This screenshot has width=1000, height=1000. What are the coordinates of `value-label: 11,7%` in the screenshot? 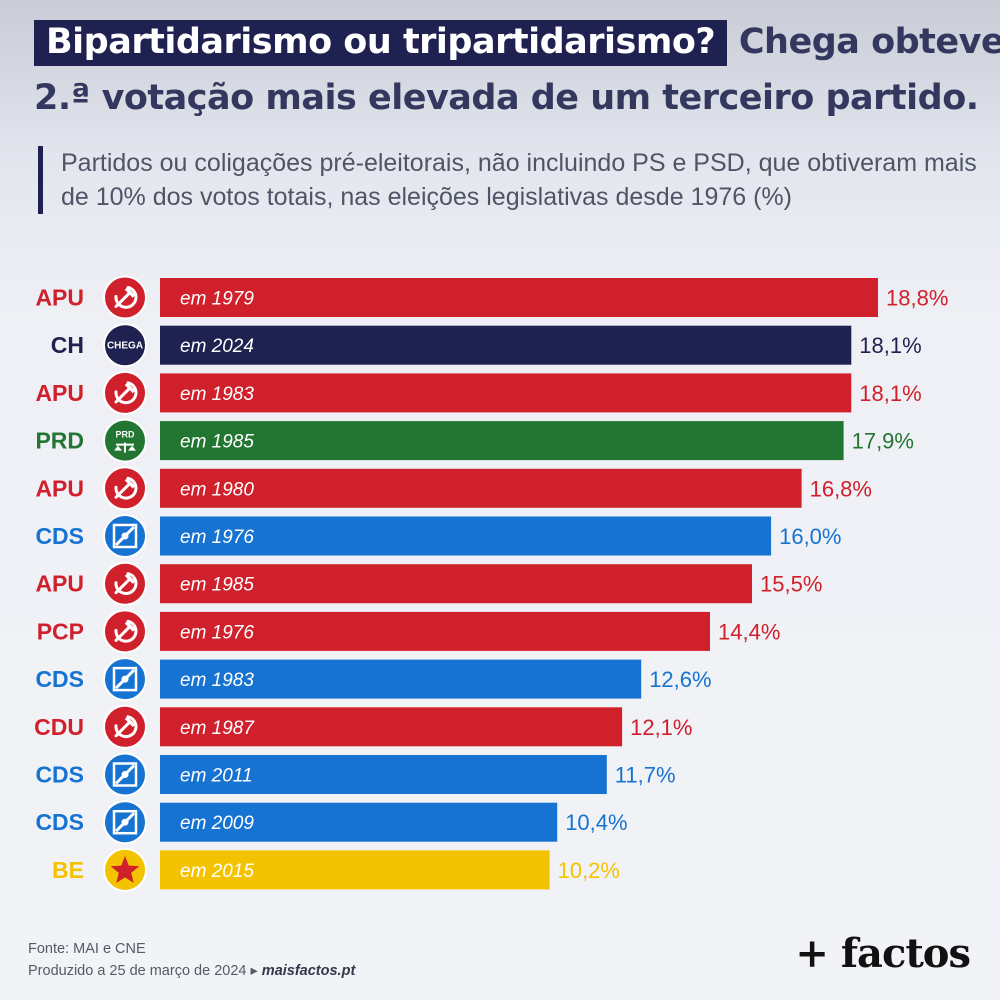 It's located at (645, 775).